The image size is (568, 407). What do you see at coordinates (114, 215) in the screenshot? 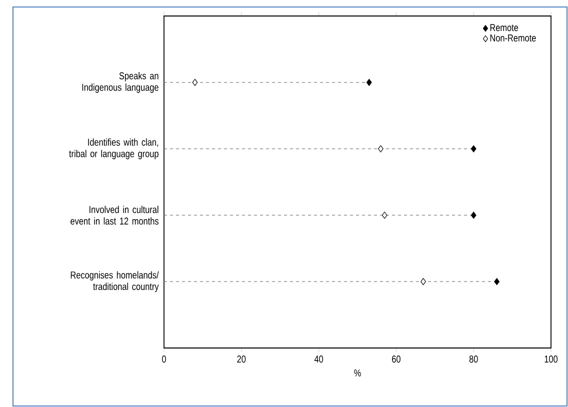
I see `y-tick-label: Involved in cultural event in last 12 months` at bounding box center [114, 215].